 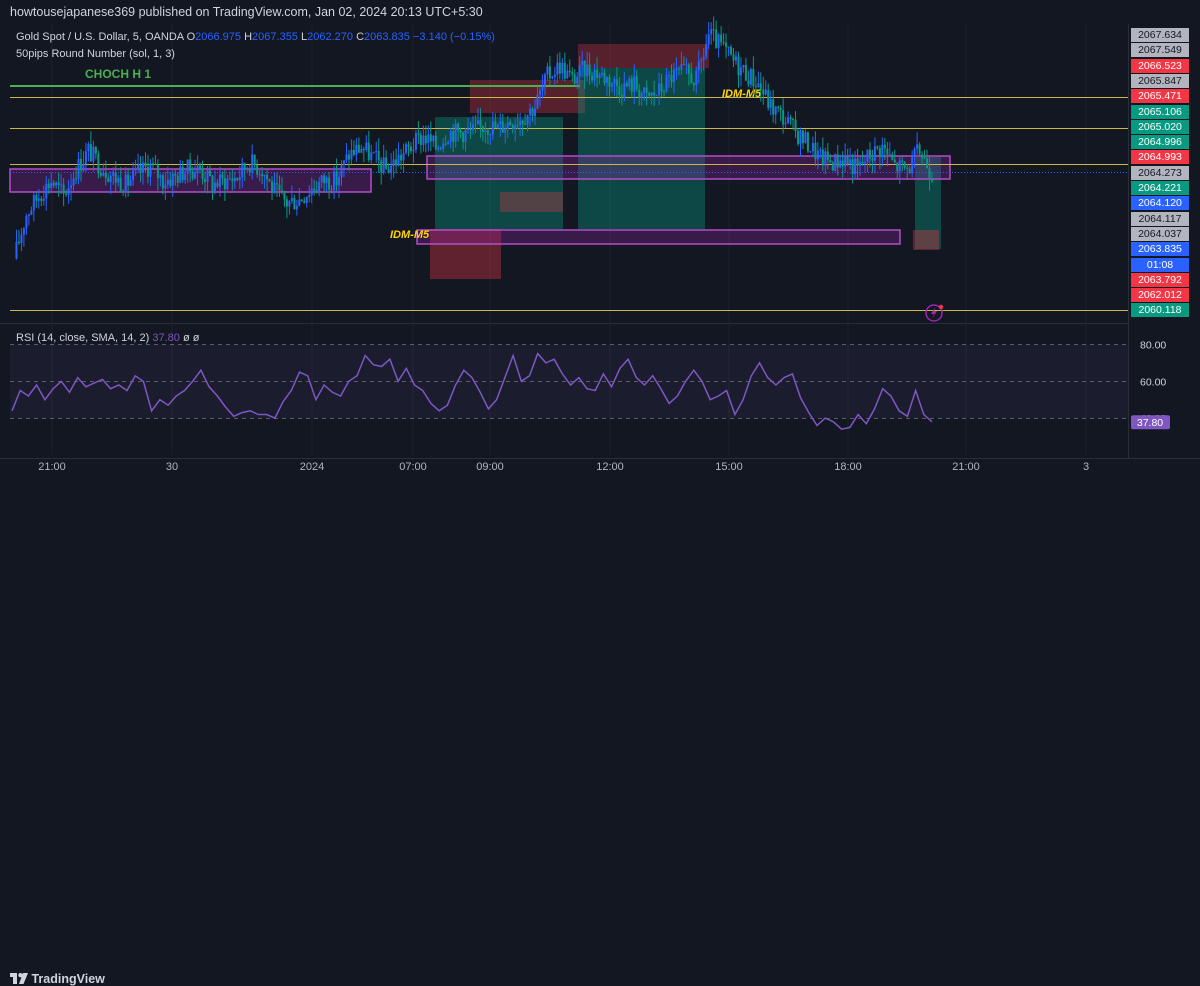 What do you see at coordinates (1160, 80) in the screenshot?
I see `price-label-3: 2065.847` at bounding box center [1160, 80].